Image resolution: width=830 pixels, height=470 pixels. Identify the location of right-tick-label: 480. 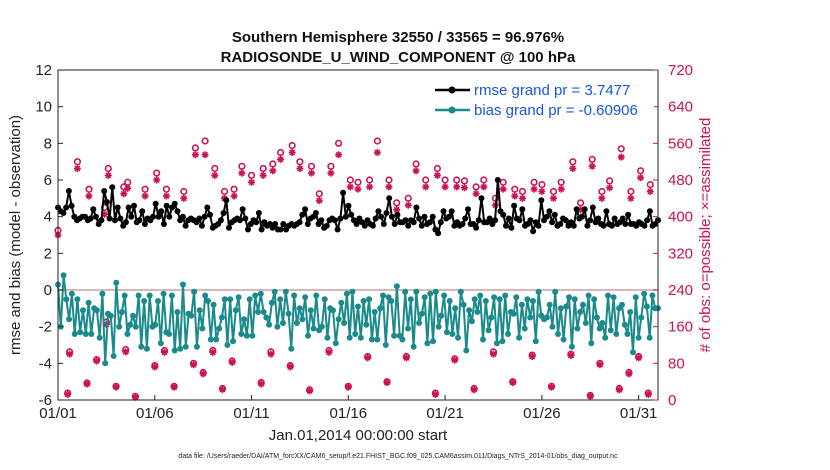
(680, 180).